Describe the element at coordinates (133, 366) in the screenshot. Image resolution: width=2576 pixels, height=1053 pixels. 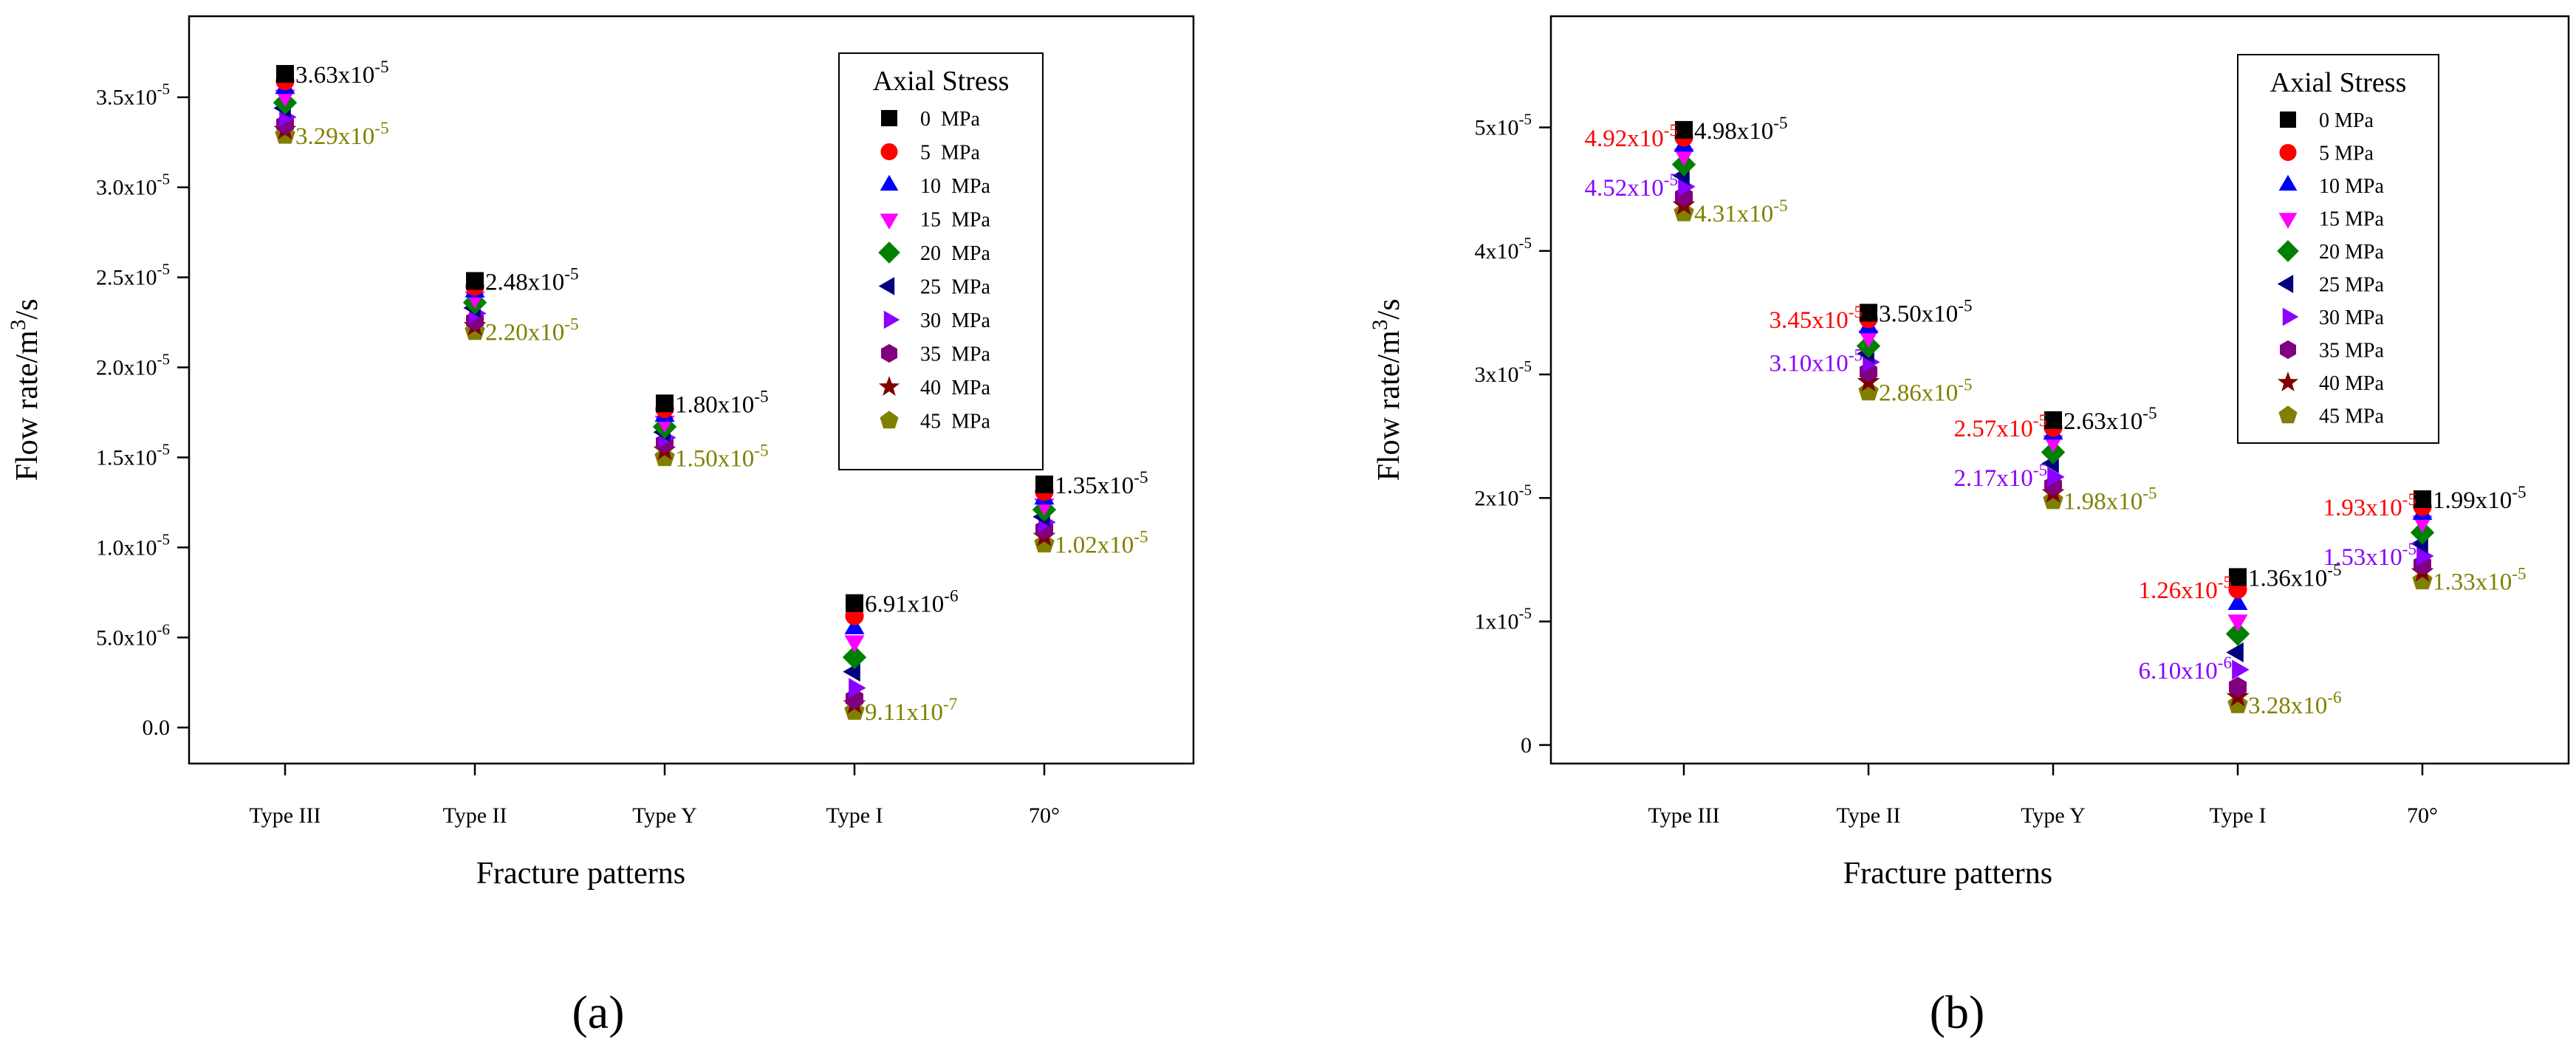
I see `y-tick-label: 2.0x10⁻⁵` at that location.